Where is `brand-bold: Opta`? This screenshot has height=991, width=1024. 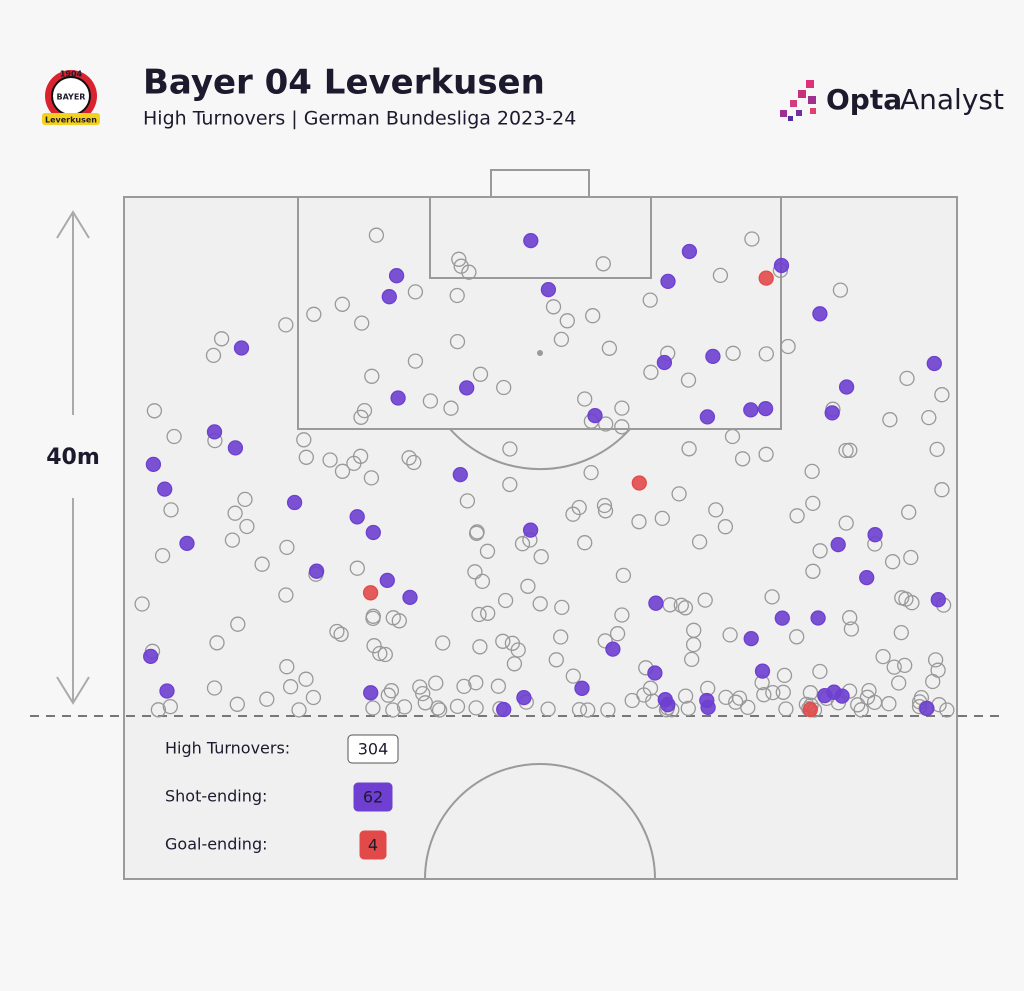 brand-bold: Opta is located at coordinates (864, 99).